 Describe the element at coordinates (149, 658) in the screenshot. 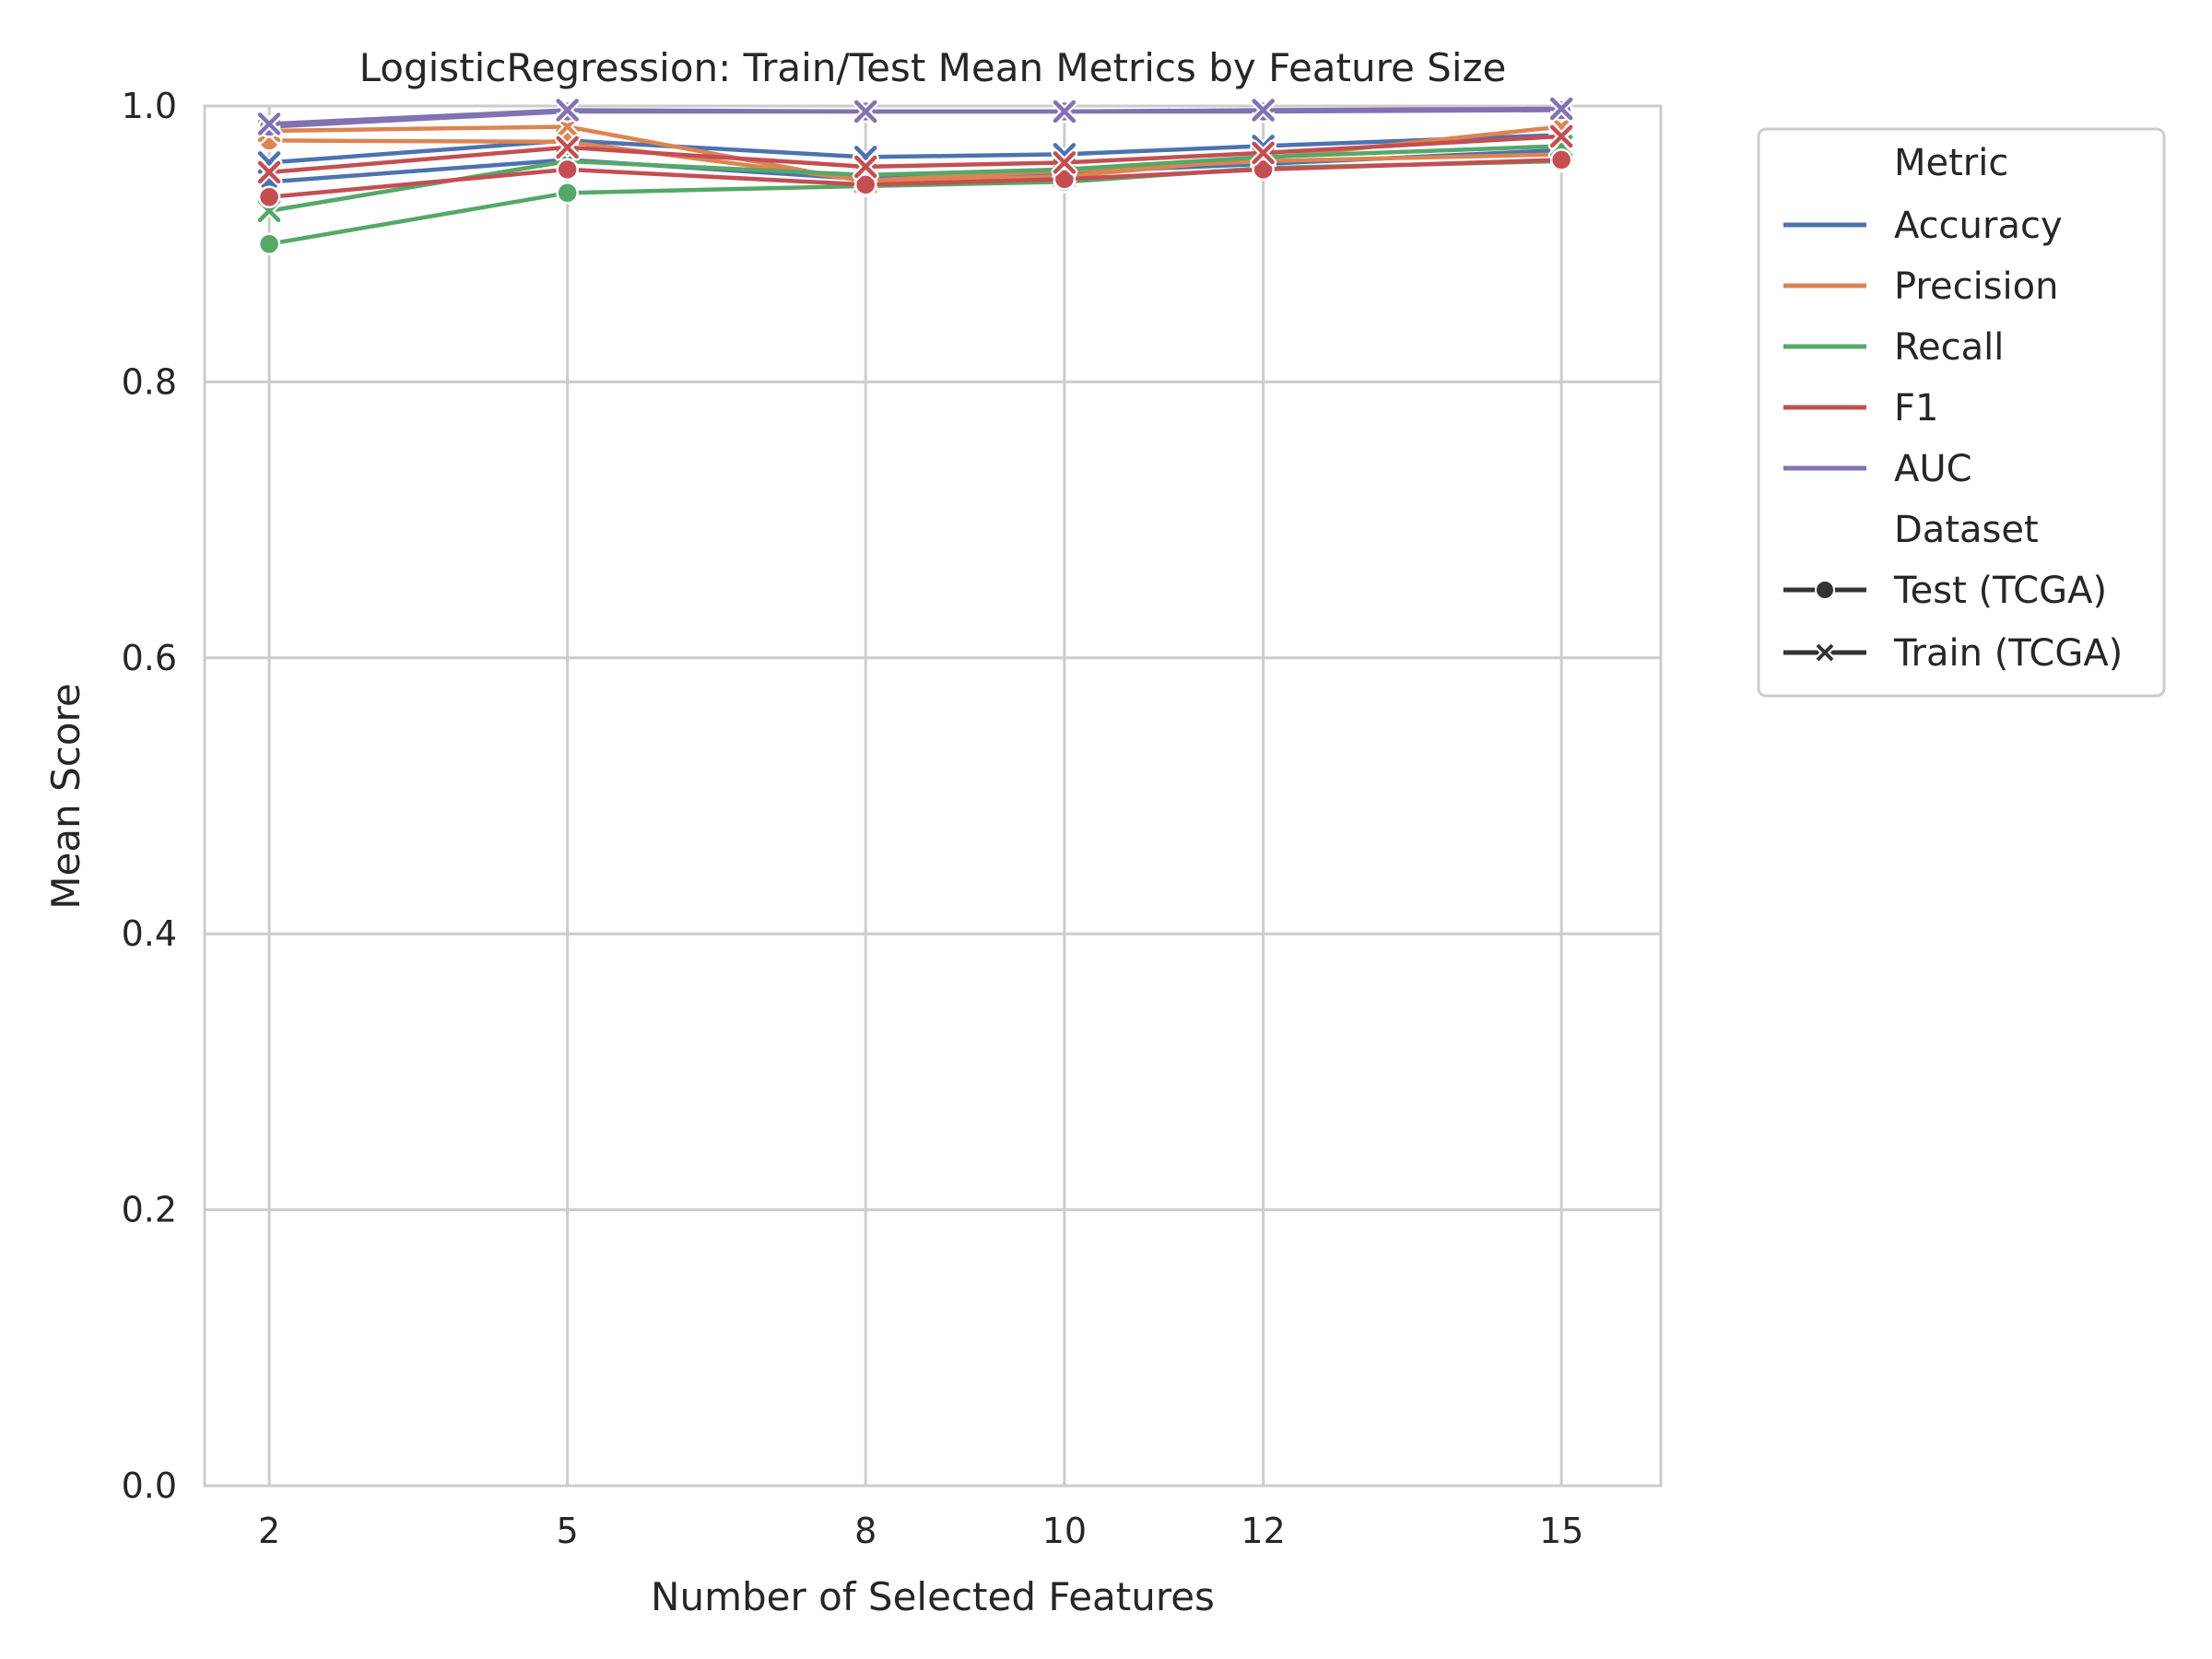

I see `y-tick-label: 0.6` at that location.